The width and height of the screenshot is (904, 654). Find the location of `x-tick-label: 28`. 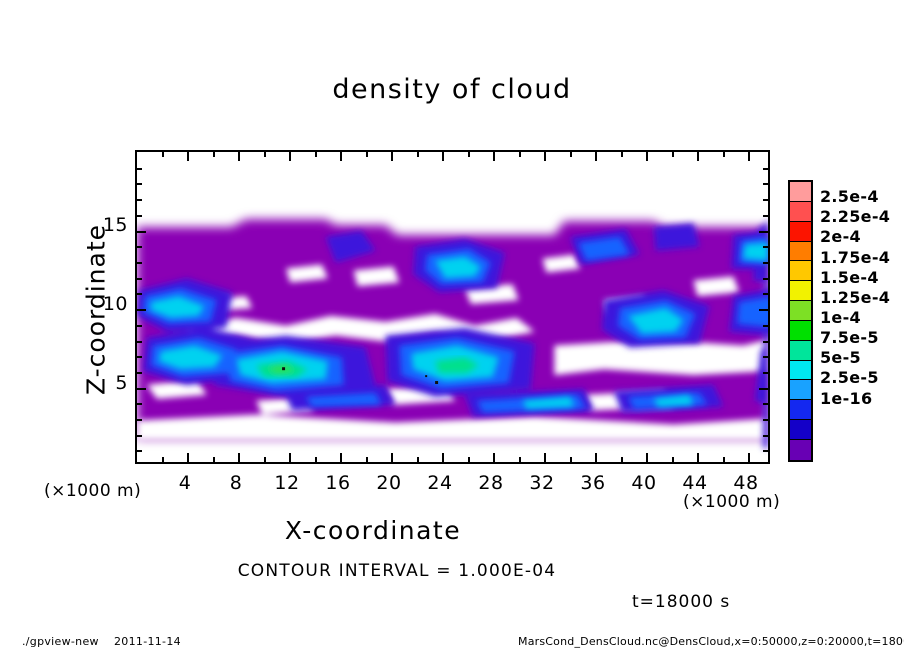

x-tick-label: 28 is located at coordinates (491, 483).